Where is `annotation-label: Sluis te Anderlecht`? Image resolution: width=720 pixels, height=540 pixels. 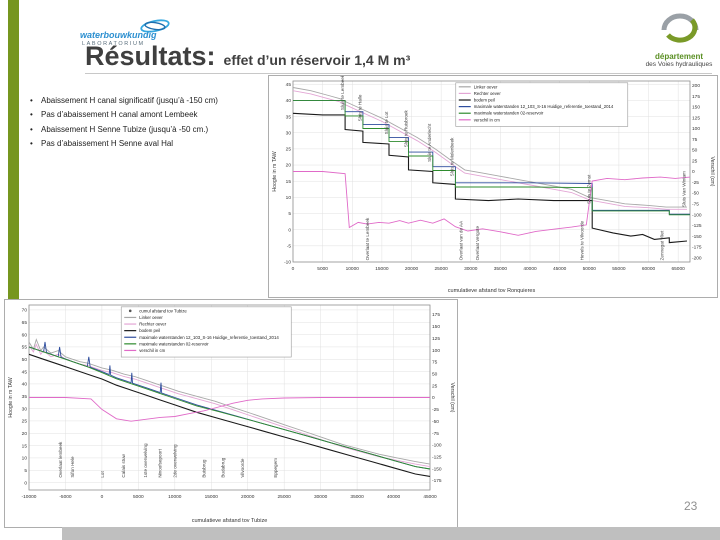 annotation-label: Sluis te Anderlecht is located at coordinates (429, 142).